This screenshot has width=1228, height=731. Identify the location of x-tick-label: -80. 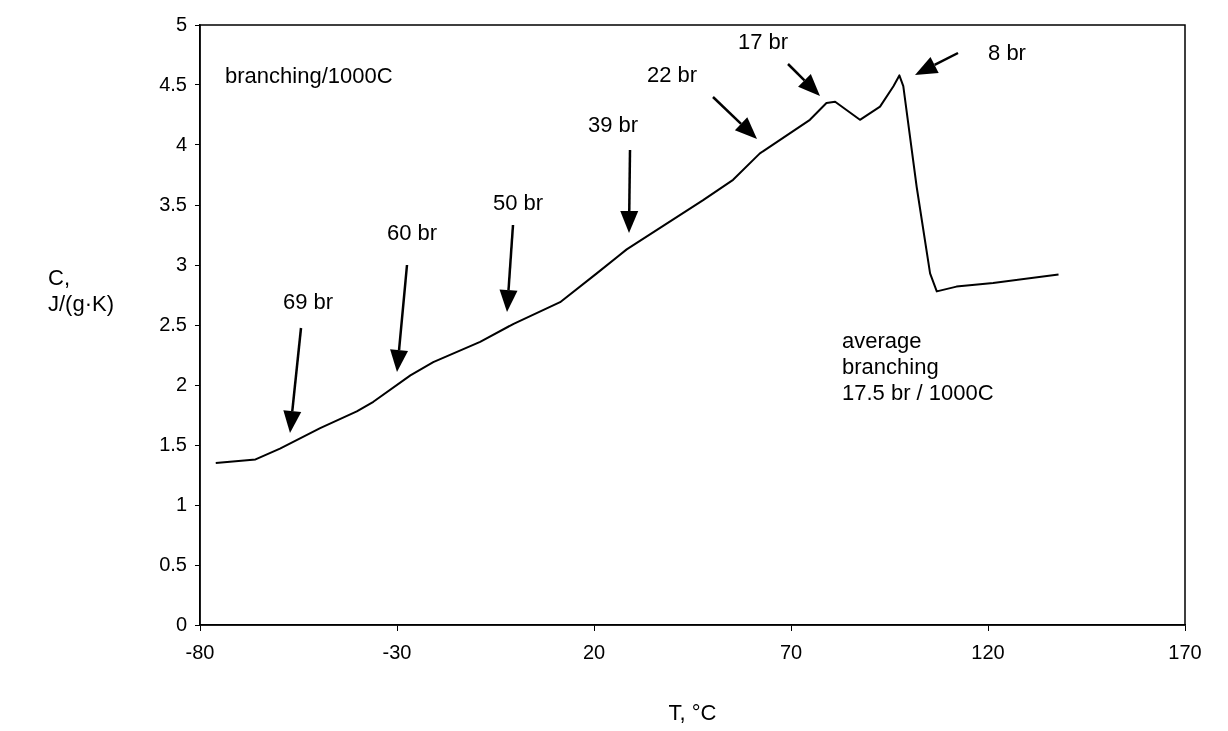
(200, 651).